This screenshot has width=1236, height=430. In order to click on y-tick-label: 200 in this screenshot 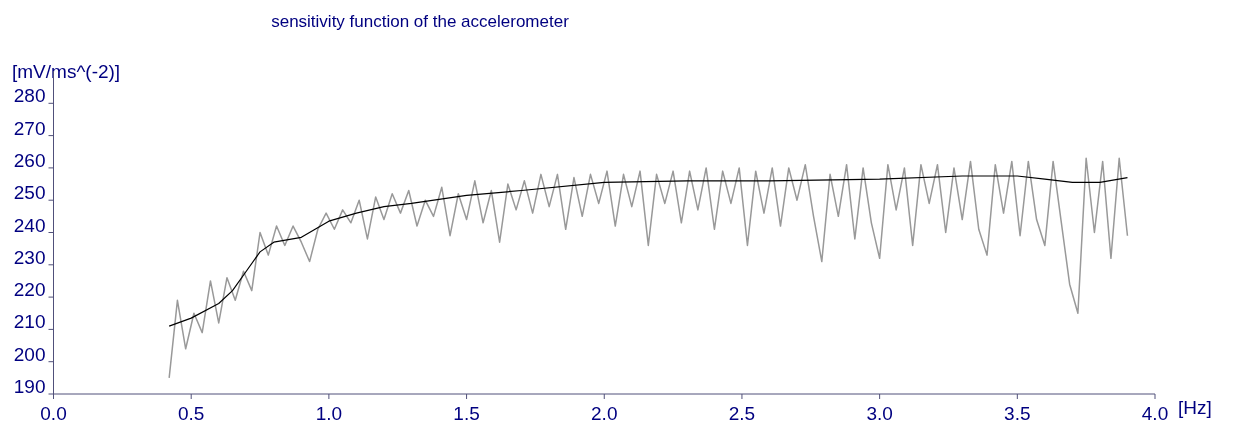, I will do `click(29, 354)`.